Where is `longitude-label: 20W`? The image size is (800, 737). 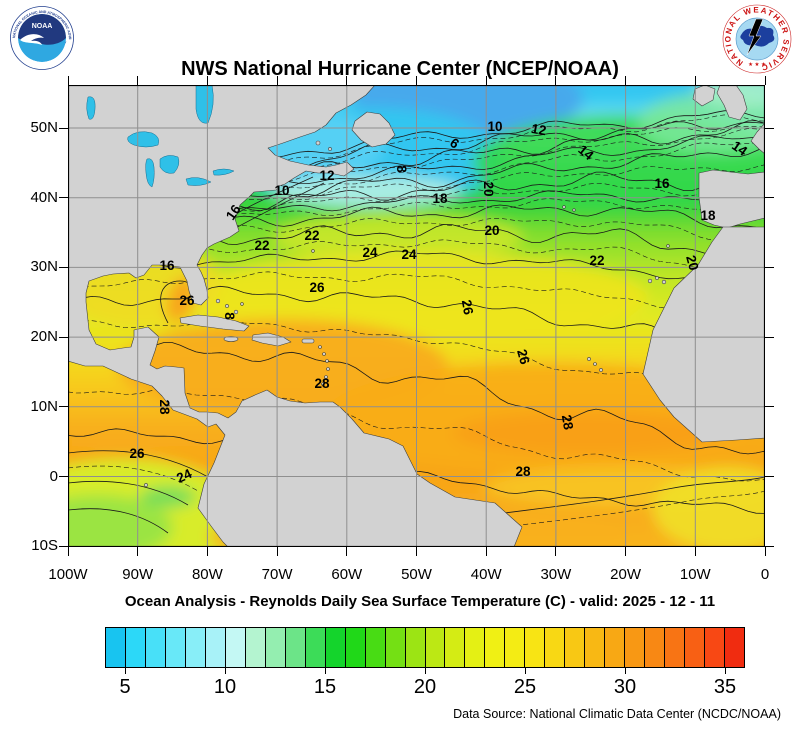
longitude-label: 20W is located at coordinates (626, 574).